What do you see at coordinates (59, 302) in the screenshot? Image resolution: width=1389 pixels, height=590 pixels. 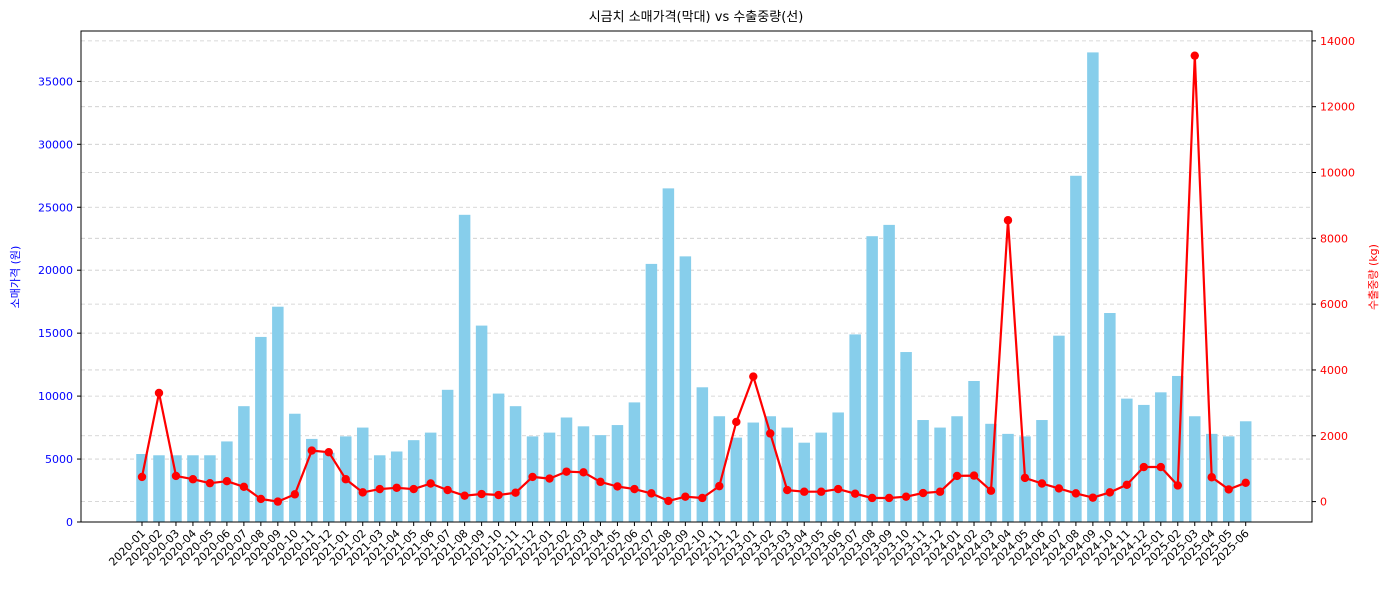 I see `left-axis: 0 5000 10000 15000 20000 25000 30000 35000` at bounding box center [59, 302].